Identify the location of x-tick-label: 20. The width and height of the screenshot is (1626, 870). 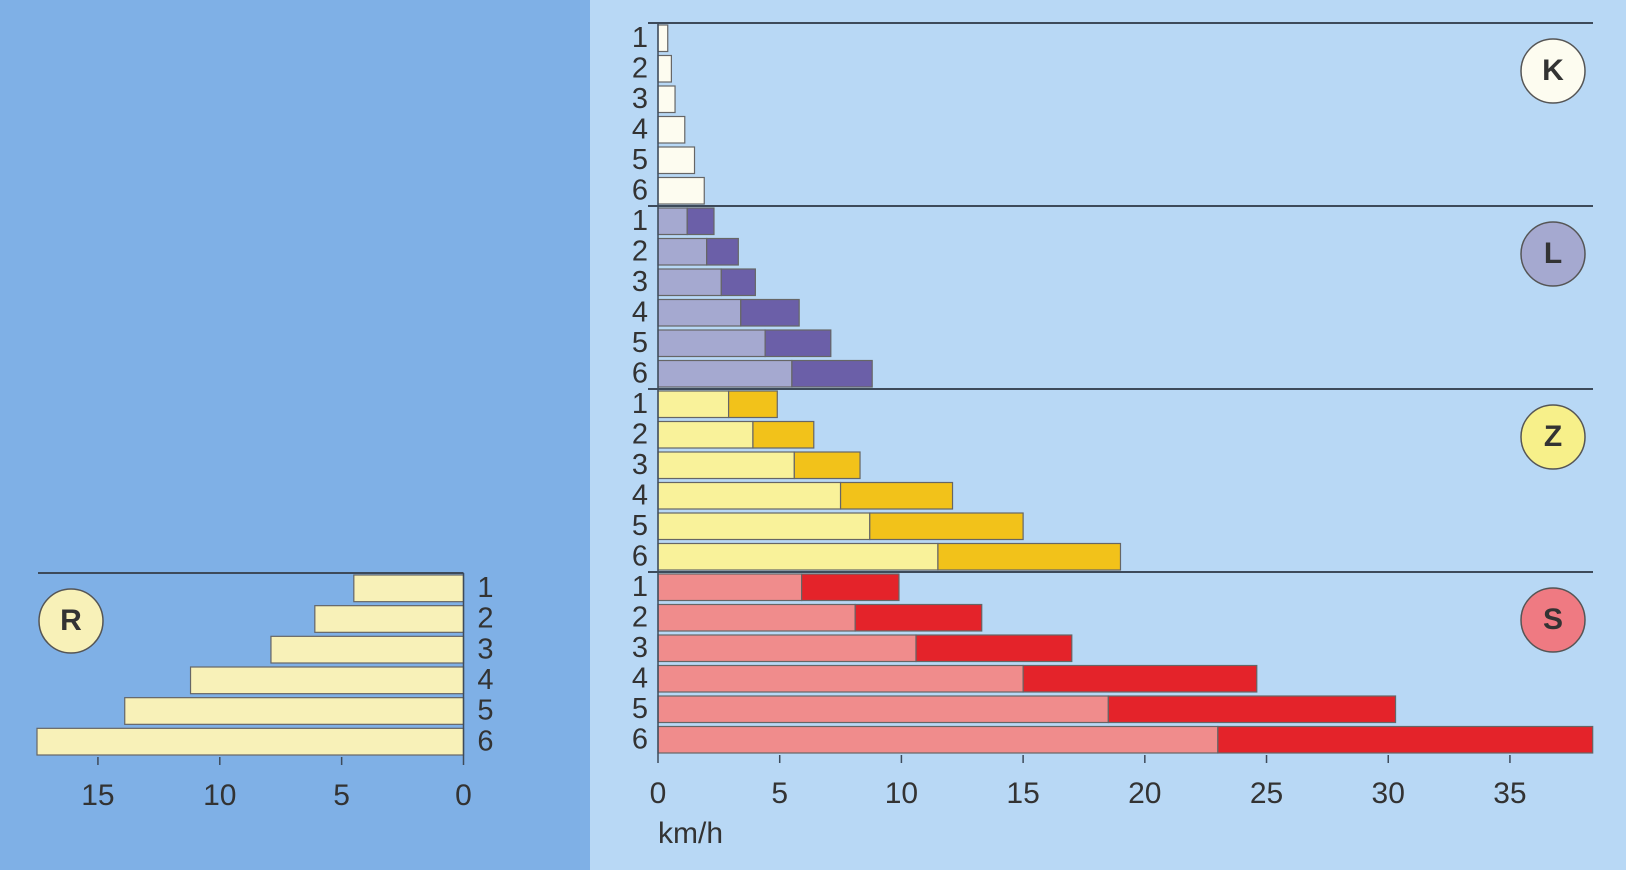
(1144, 793).